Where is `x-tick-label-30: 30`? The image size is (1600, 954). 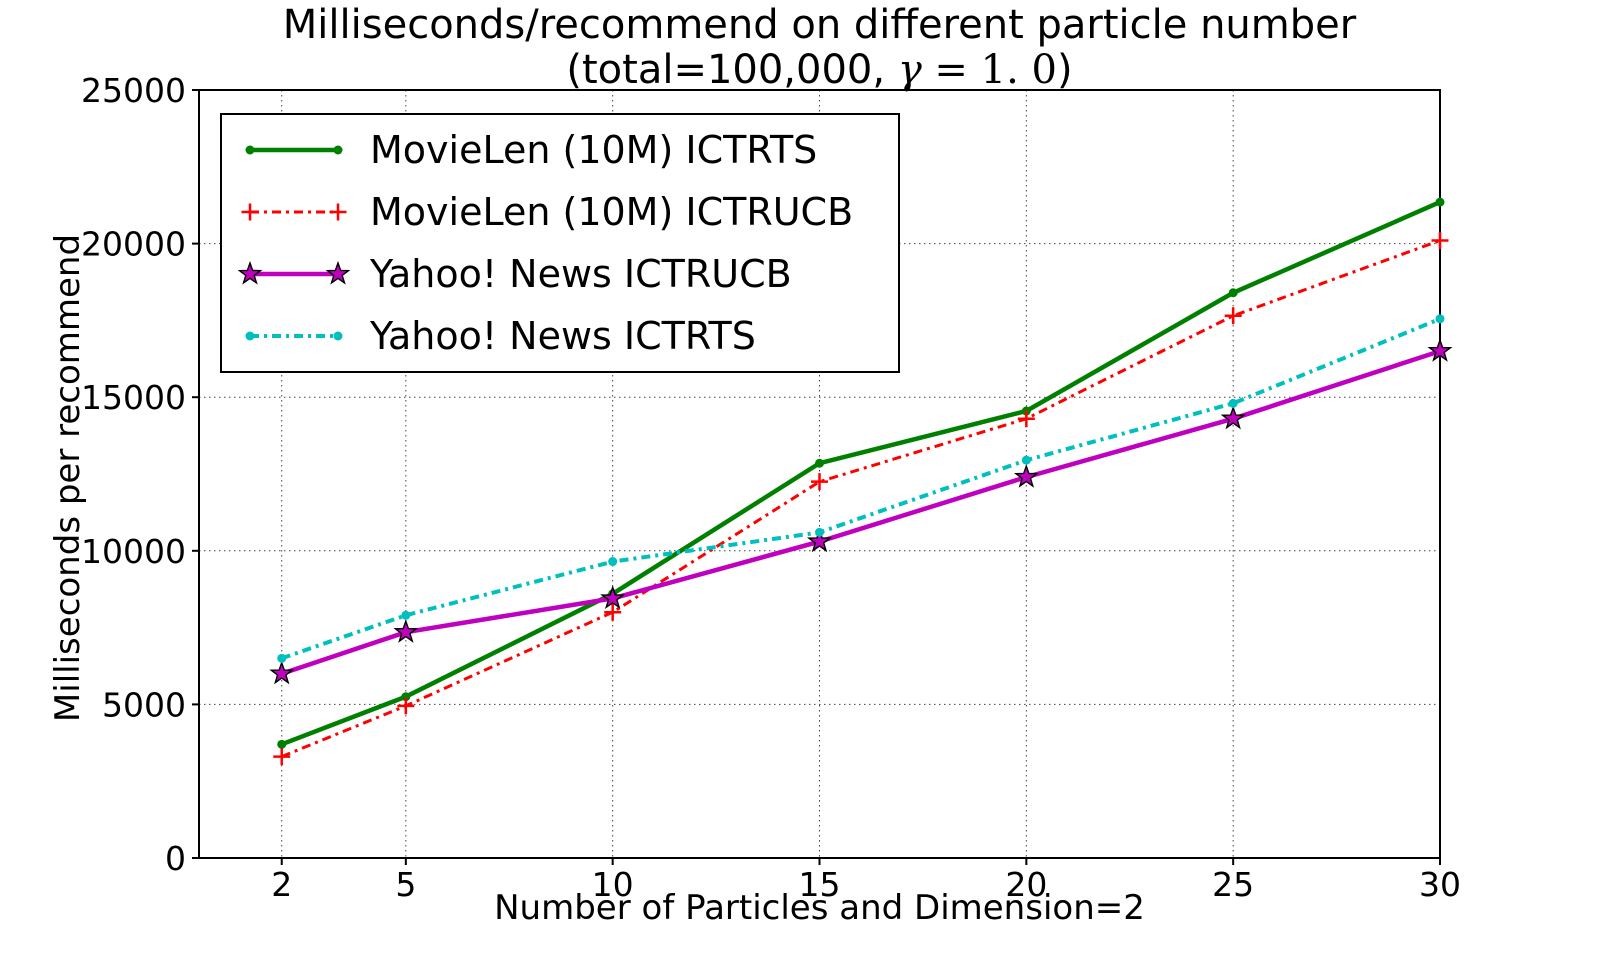 x-tick-label-30: 30 is located at coordinates (1440, 884).